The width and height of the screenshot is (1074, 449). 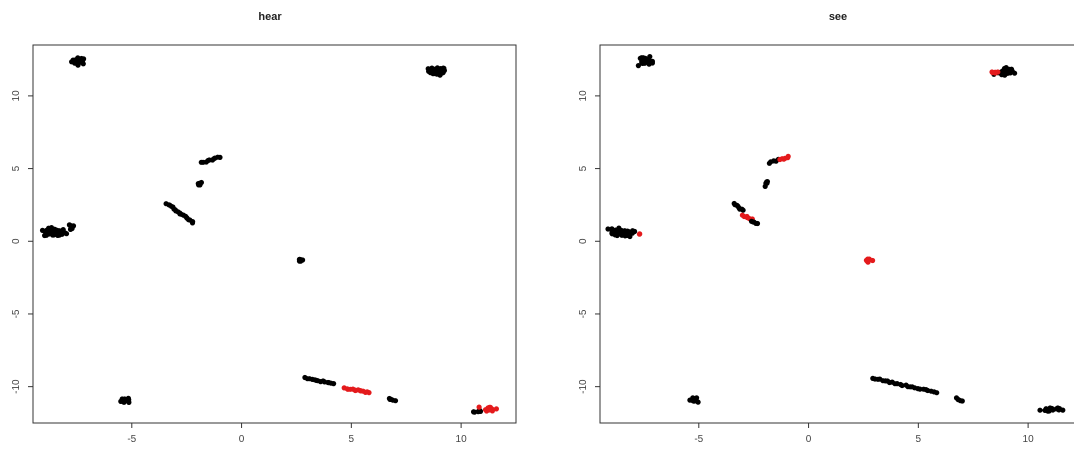 What do you see at coordinates (838, 17) in the screenshot?
I see `chart-title: see` at bounding box center [838, 17].